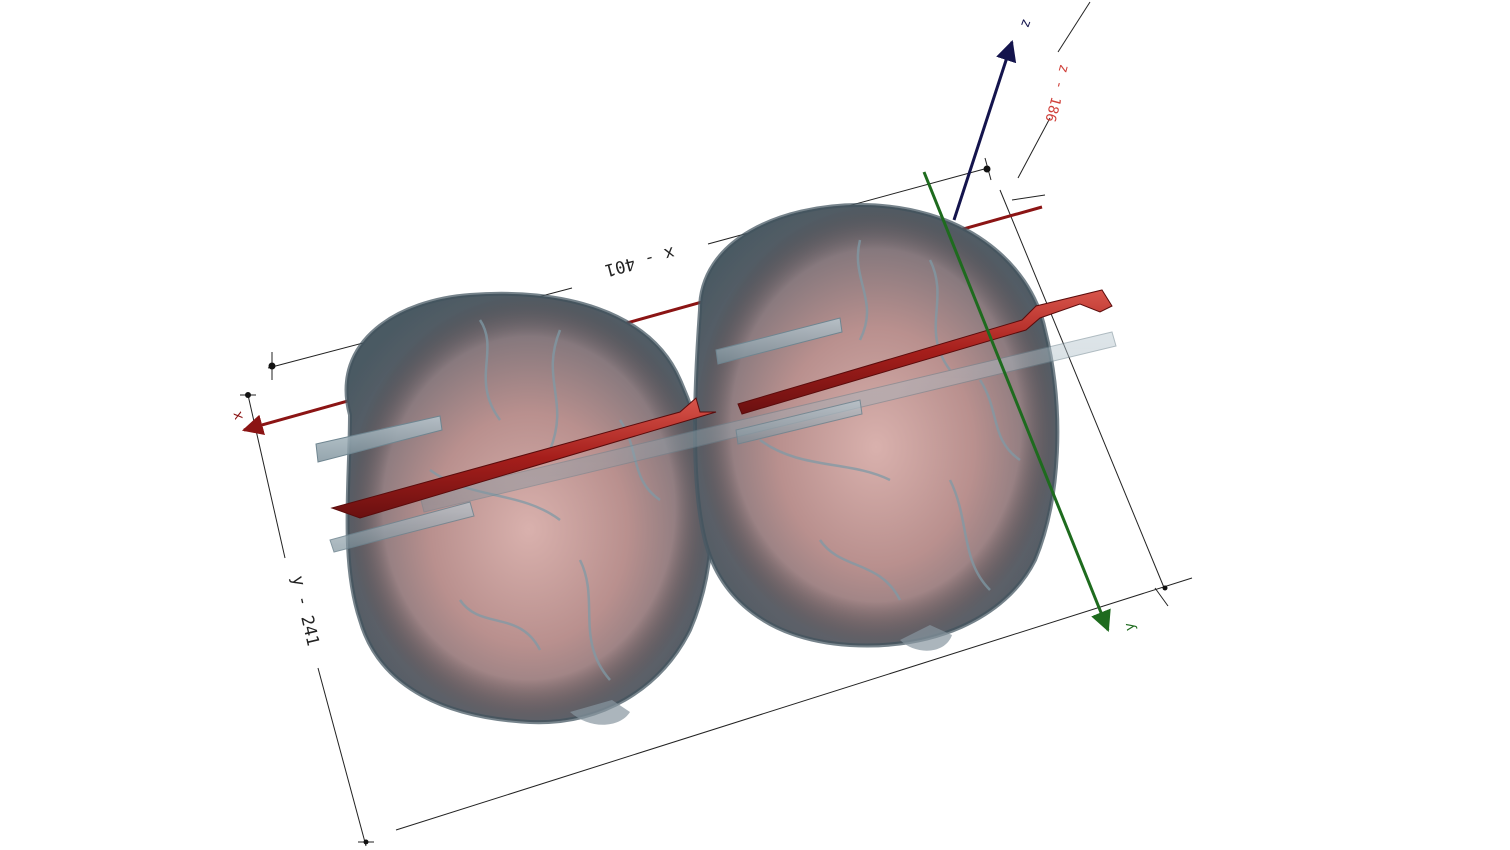 Image resolution: width=1510 pixels, height=850 pixels. I want to click on skull-right, so click(876, 426).